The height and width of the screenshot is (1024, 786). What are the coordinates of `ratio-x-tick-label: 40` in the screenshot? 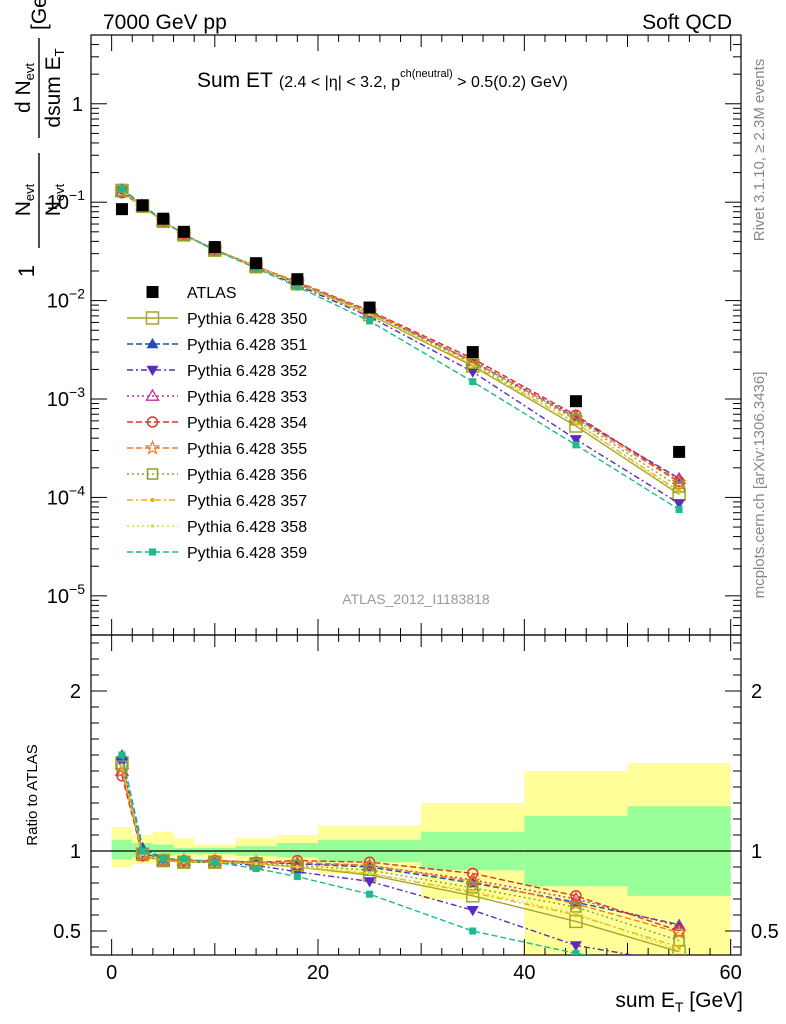 It's located at (524, 973).